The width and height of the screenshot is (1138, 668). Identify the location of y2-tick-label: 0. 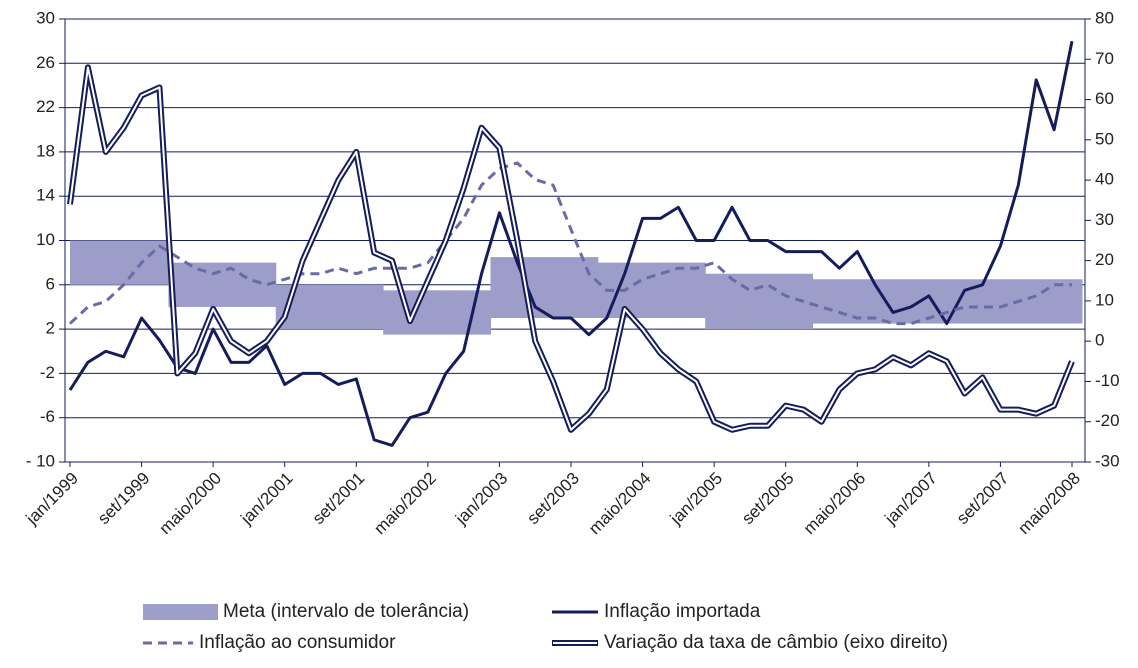
(1099, 340).